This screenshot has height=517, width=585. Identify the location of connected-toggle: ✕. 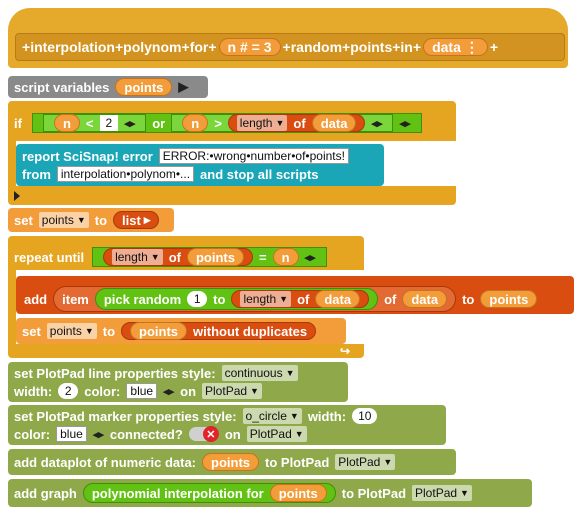
(203, 434).